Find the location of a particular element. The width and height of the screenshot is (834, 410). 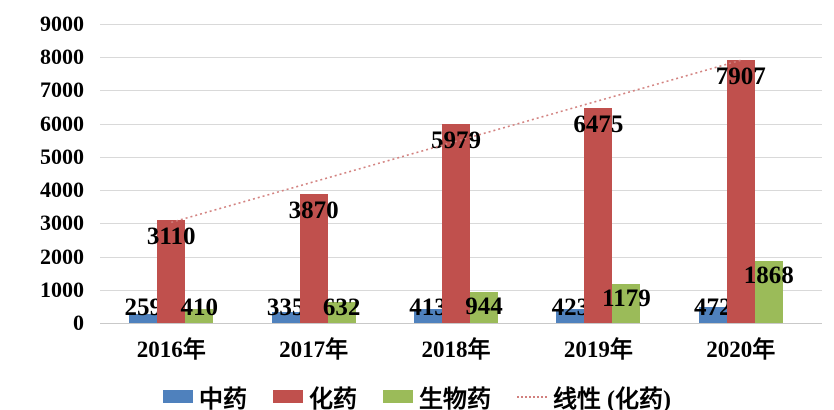

legend-item-生物药: 生物药 is located at coordinates (437, 394).